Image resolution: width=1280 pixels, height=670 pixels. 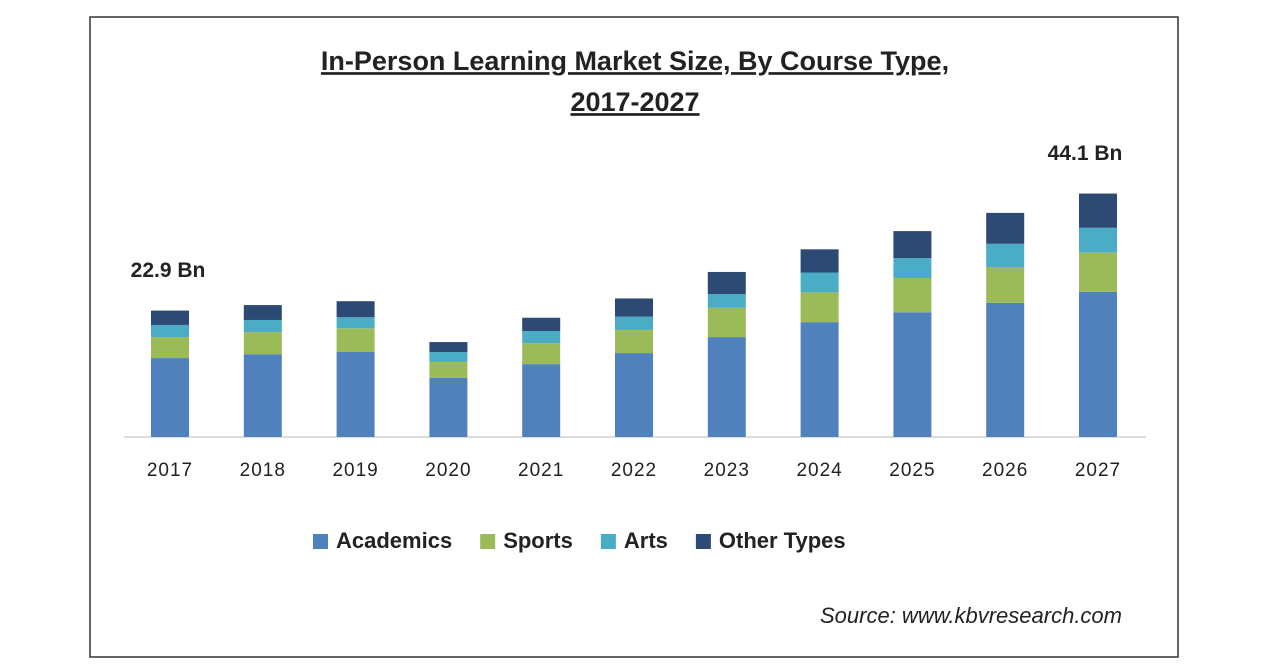 What do you see at coordinates (727, 470) in the screenshot?
I see `x-tick-label: 2023` at bounding box center [727, 470].